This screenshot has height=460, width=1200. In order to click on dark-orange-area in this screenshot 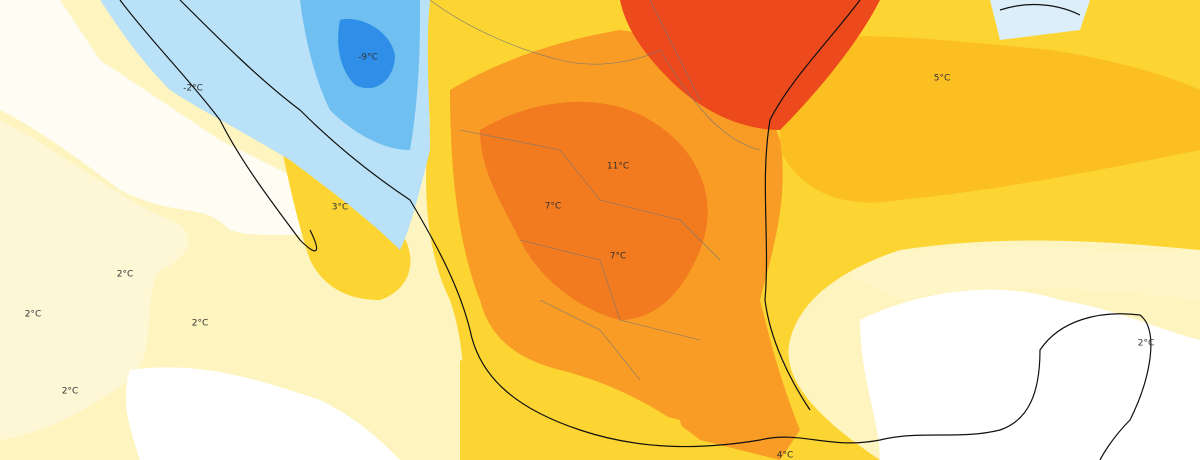, I will do `click(594, 211)`.